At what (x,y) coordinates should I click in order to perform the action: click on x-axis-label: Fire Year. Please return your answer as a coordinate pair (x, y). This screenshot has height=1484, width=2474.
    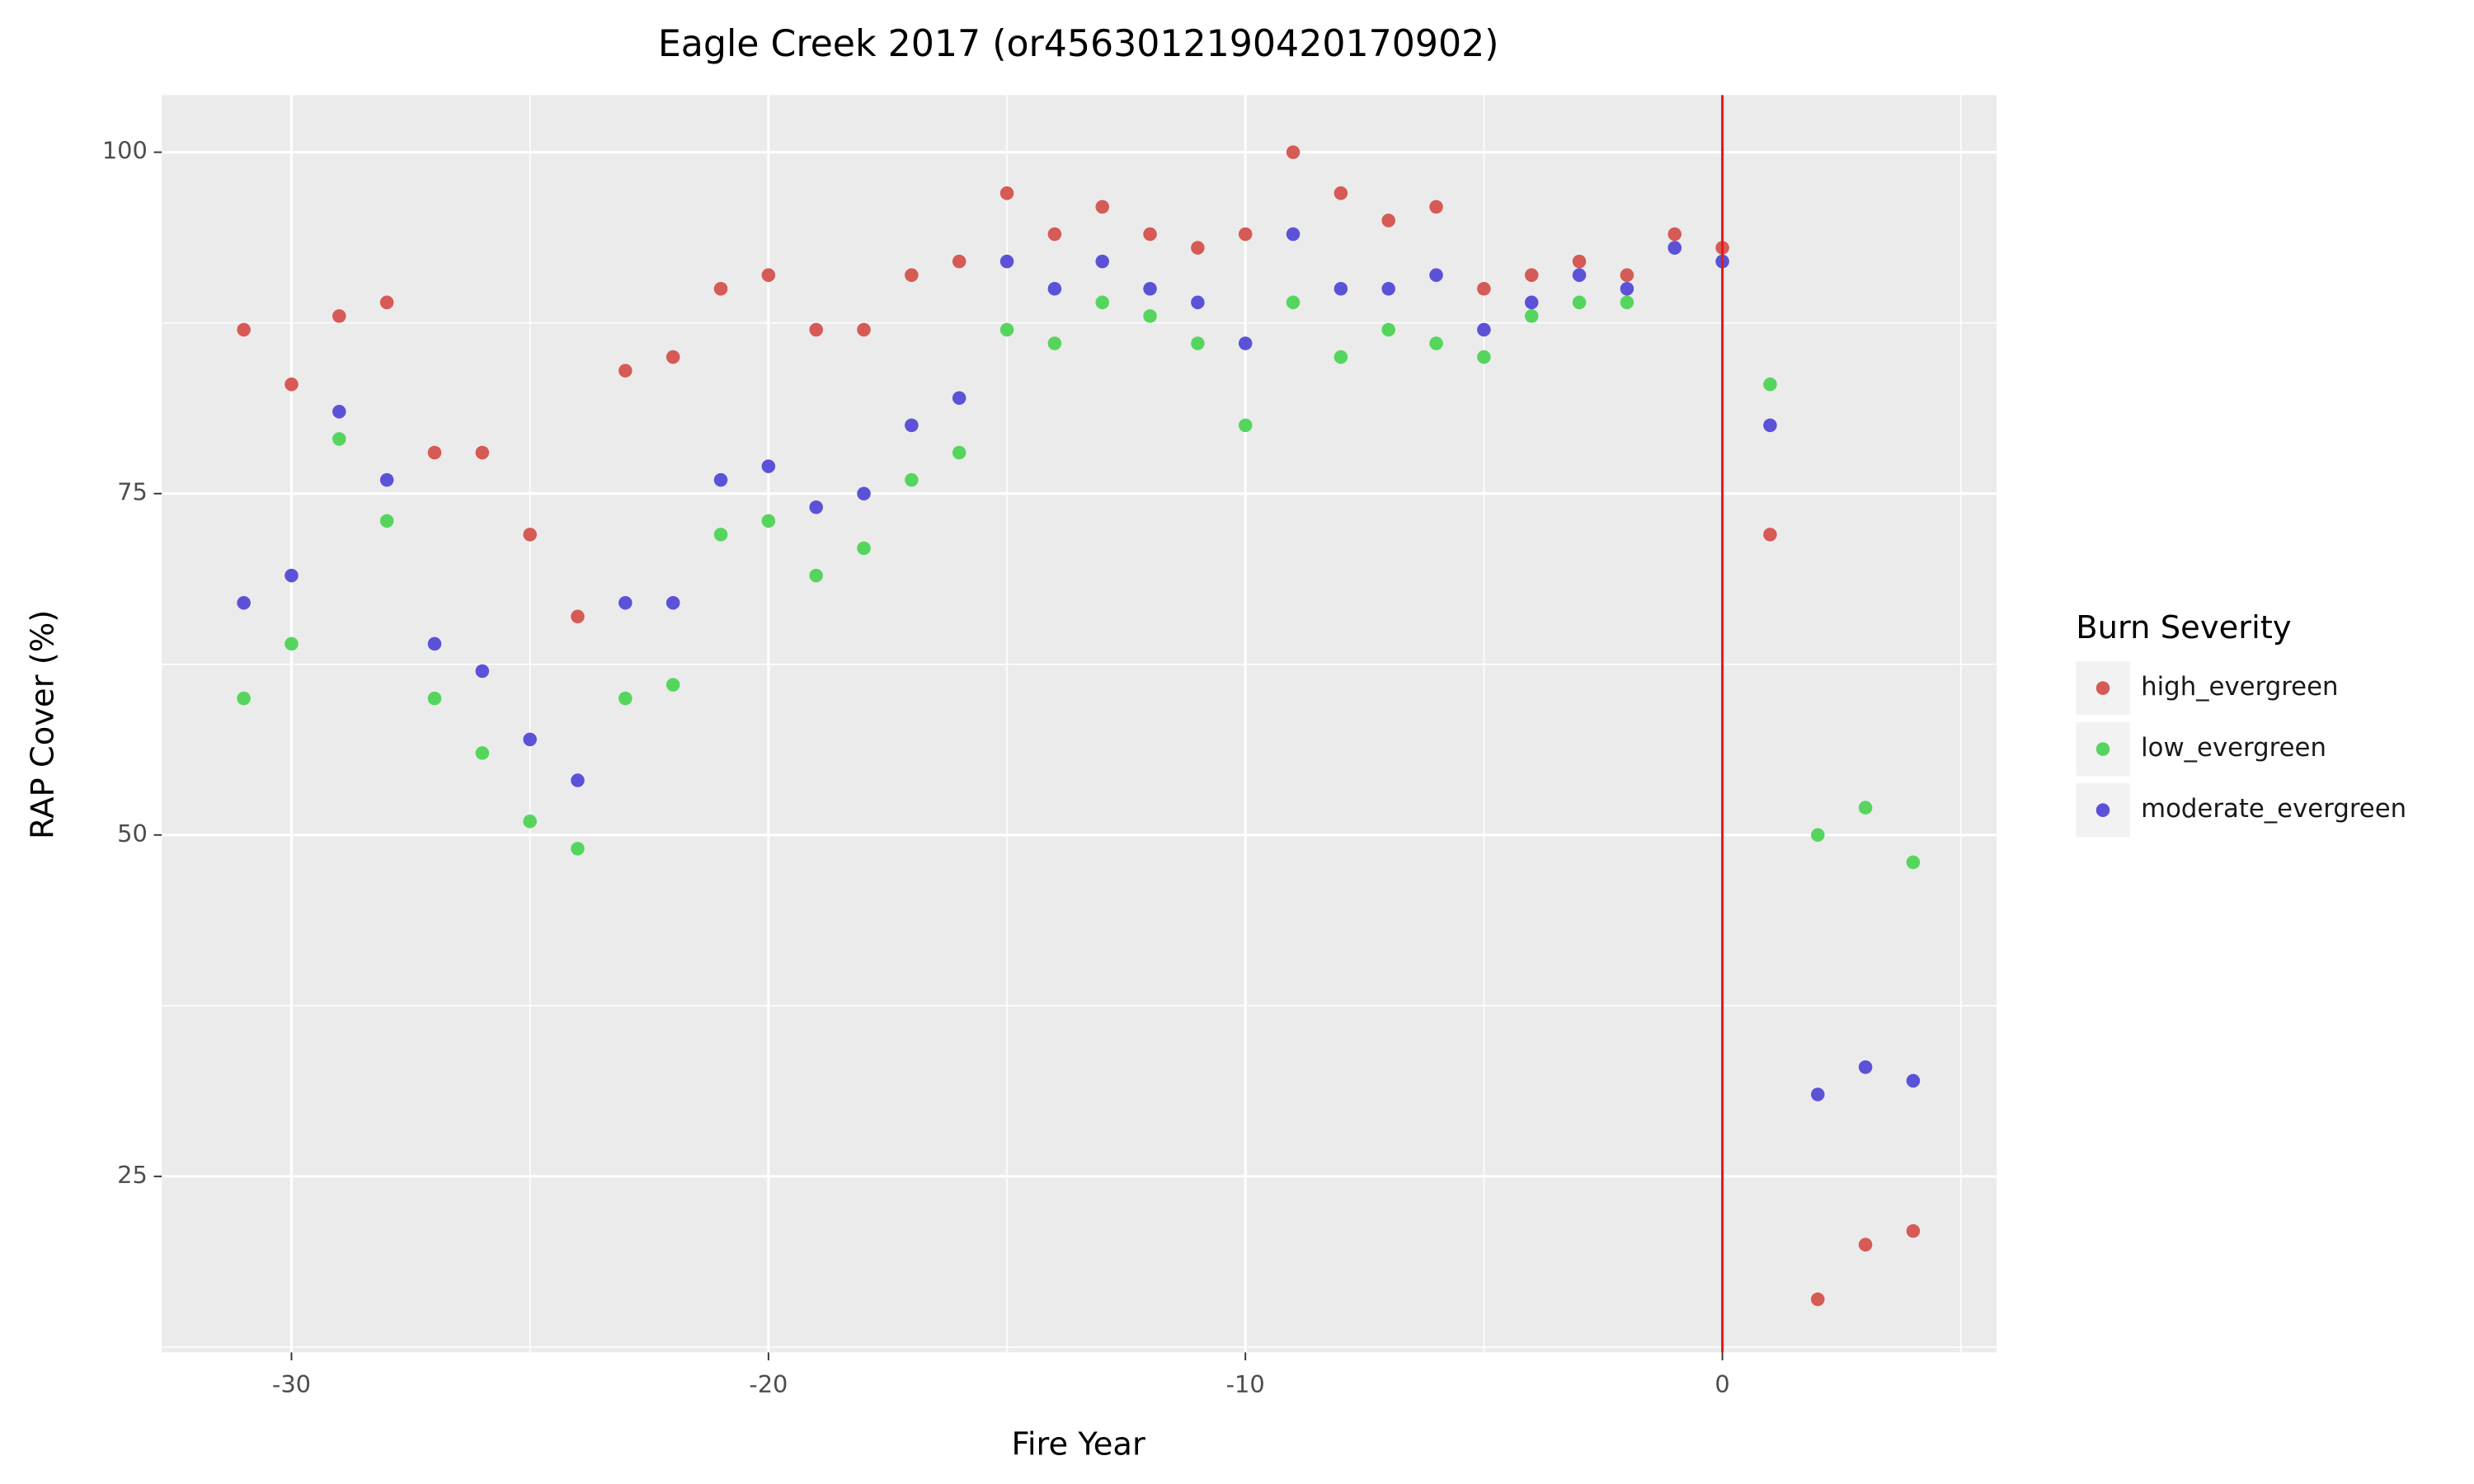
    Looking at the image, I should click on (1078, 1444).